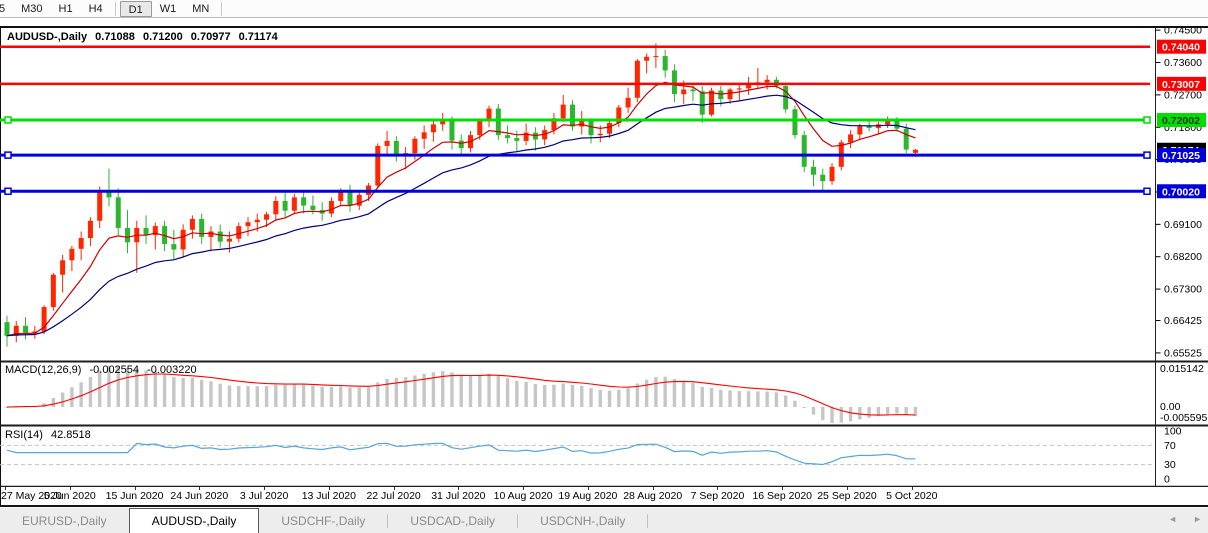  Describe the element at coordinates (194, 520) in the screenshot. I see `tab-audusd-daily: AUDUSD-,Daily` at that location.